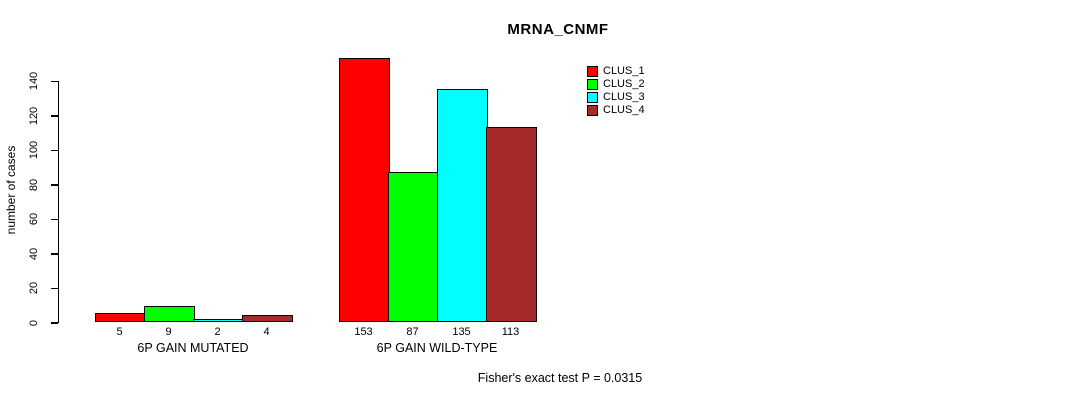 This screenshot has height=400, width=1090. What do you see at coordinates (624, 110) in the screenshot?
I see `legend-label: CLUS_4` at bounding box center [624, 110].